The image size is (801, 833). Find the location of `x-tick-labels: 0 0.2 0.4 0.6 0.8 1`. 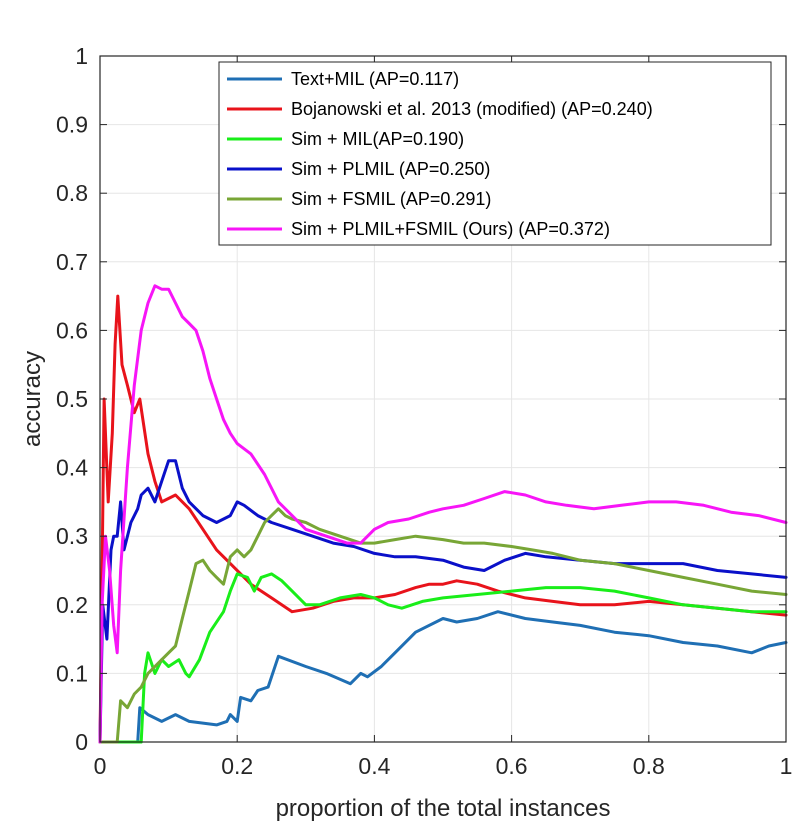

x-tick-labels: 0 0.2 0.4 0.6 0.8 1 is located at coordinates (443, 766).